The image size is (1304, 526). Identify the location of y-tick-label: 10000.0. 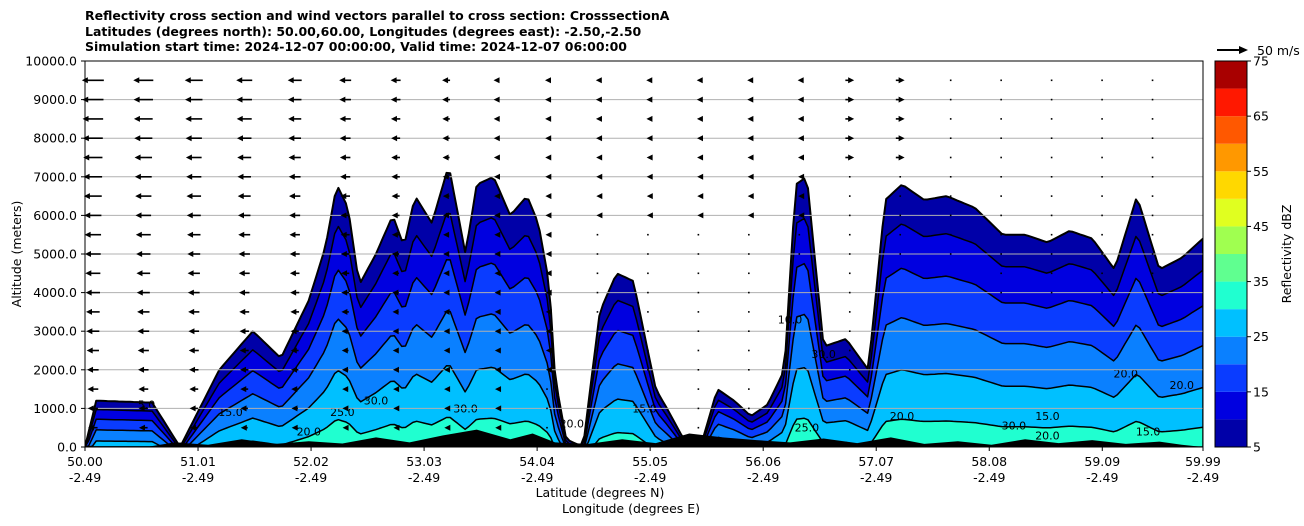
(51, 61).